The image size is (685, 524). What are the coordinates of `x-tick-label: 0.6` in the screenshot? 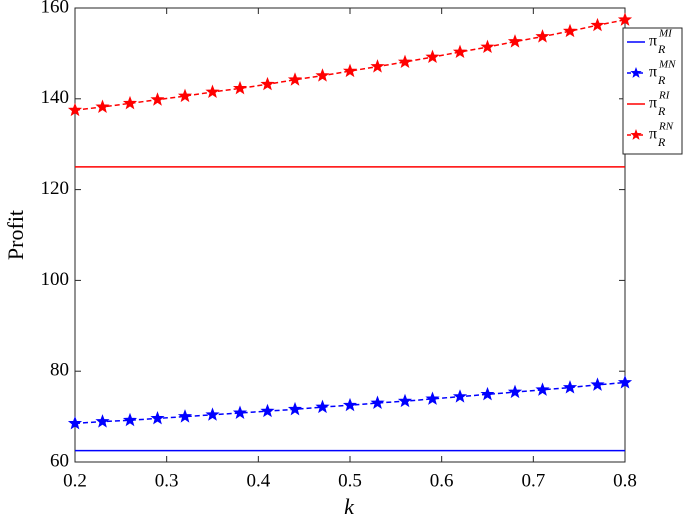 It's located at (442, 480).